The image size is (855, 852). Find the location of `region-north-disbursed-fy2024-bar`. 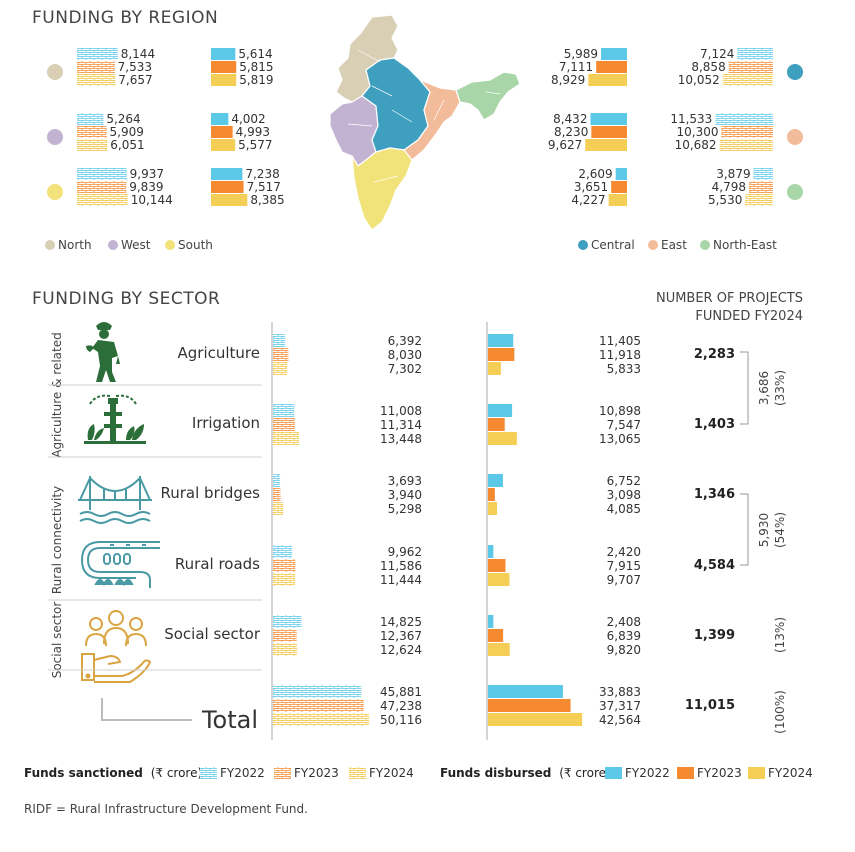

region-north-disbursed-fy2024-bar is located at coordinates (224, 80).